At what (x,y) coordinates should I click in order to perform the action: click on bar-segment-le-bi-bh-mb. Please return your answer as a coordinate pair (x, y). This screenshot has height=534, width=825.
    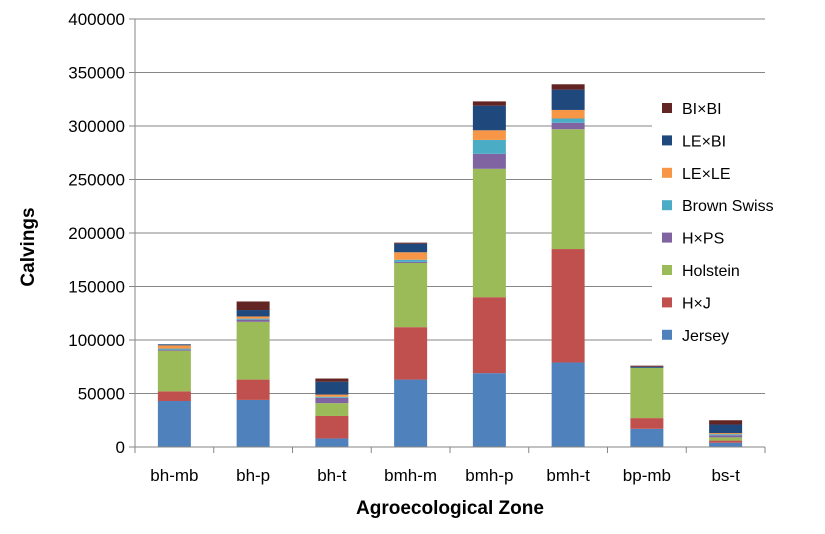
    Looking at the image, I should click on (174, 345).